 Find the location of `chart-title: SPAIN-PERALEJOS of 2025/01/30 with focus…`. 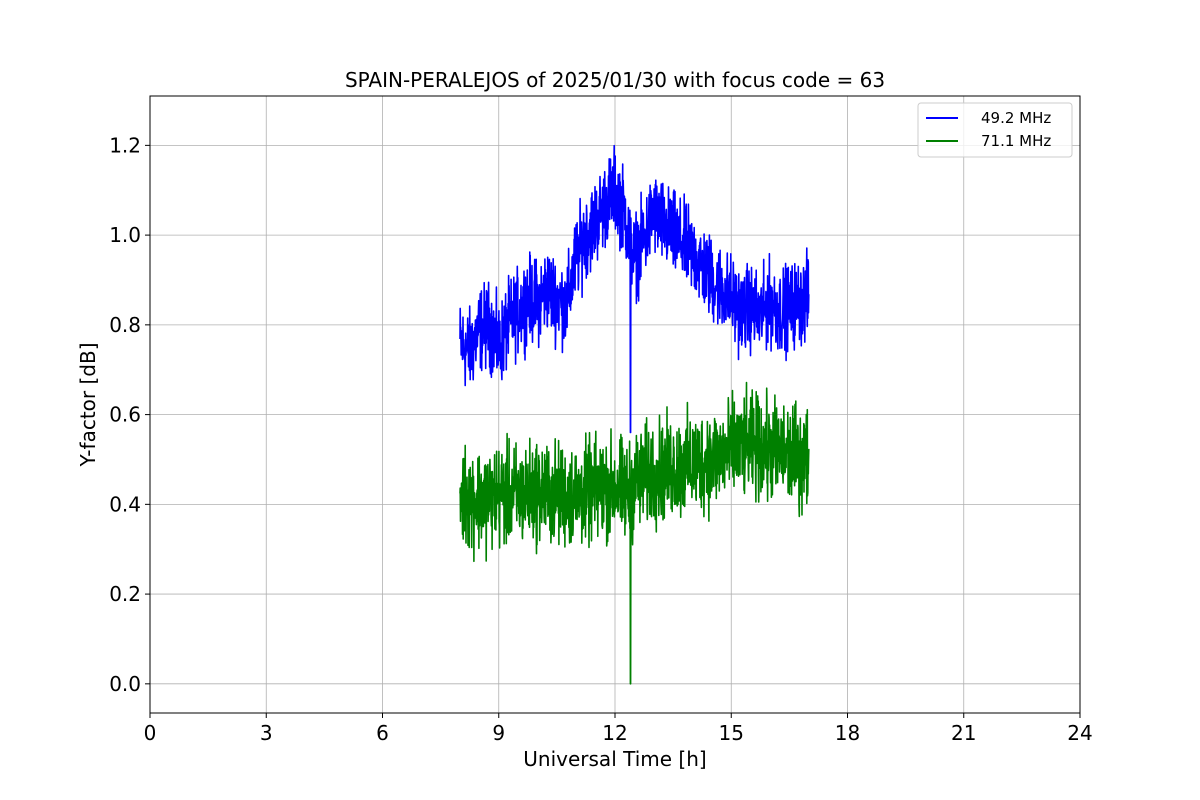

chart-title: SPAIN-PERALEJOS of 2025/01/30 with focus… is located at coordinates (615, 80).